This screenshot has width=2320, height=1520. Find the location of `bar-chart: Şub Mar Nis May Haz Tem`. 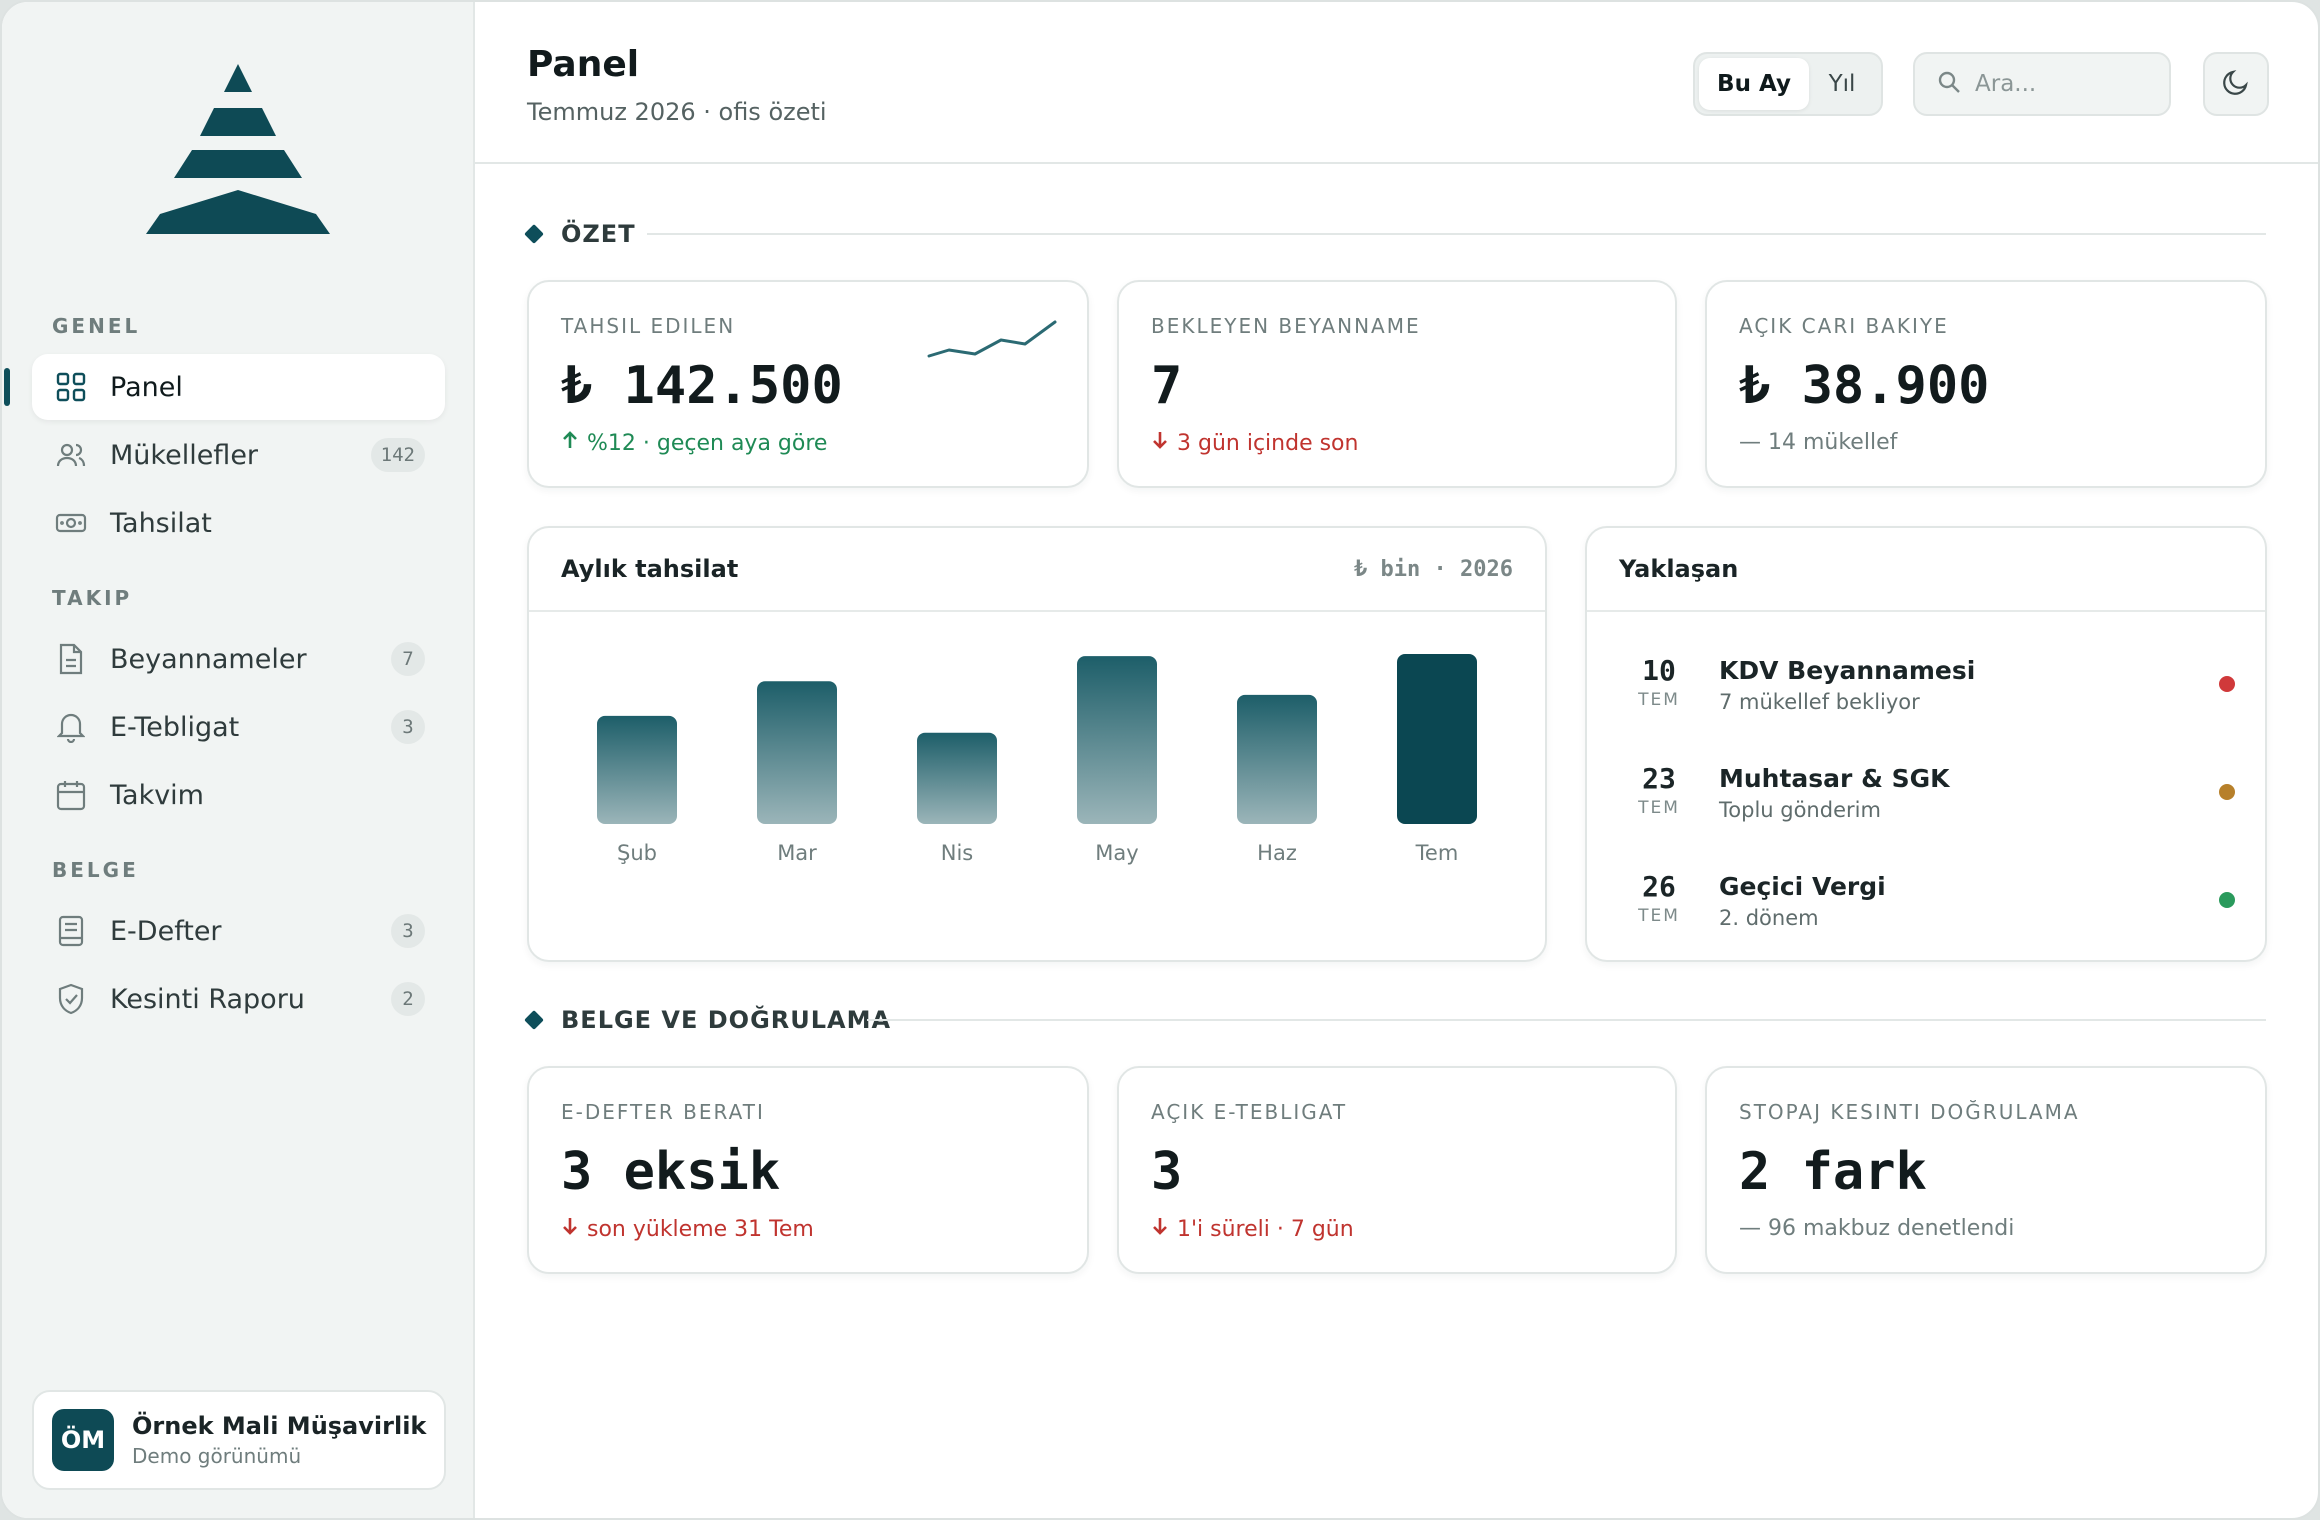

bar-chart: Şub Mar Nis May Haz Tem is located at coordinates (1037, 759).